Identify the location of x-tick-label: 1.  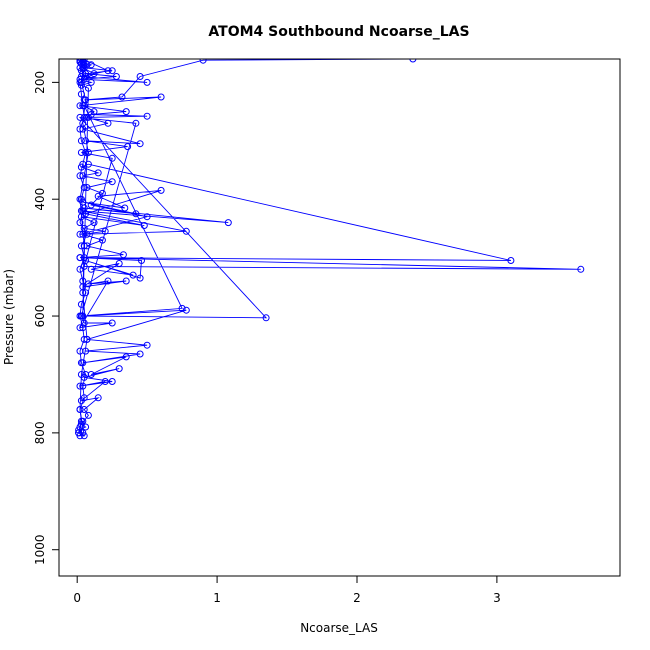
(217, 598).